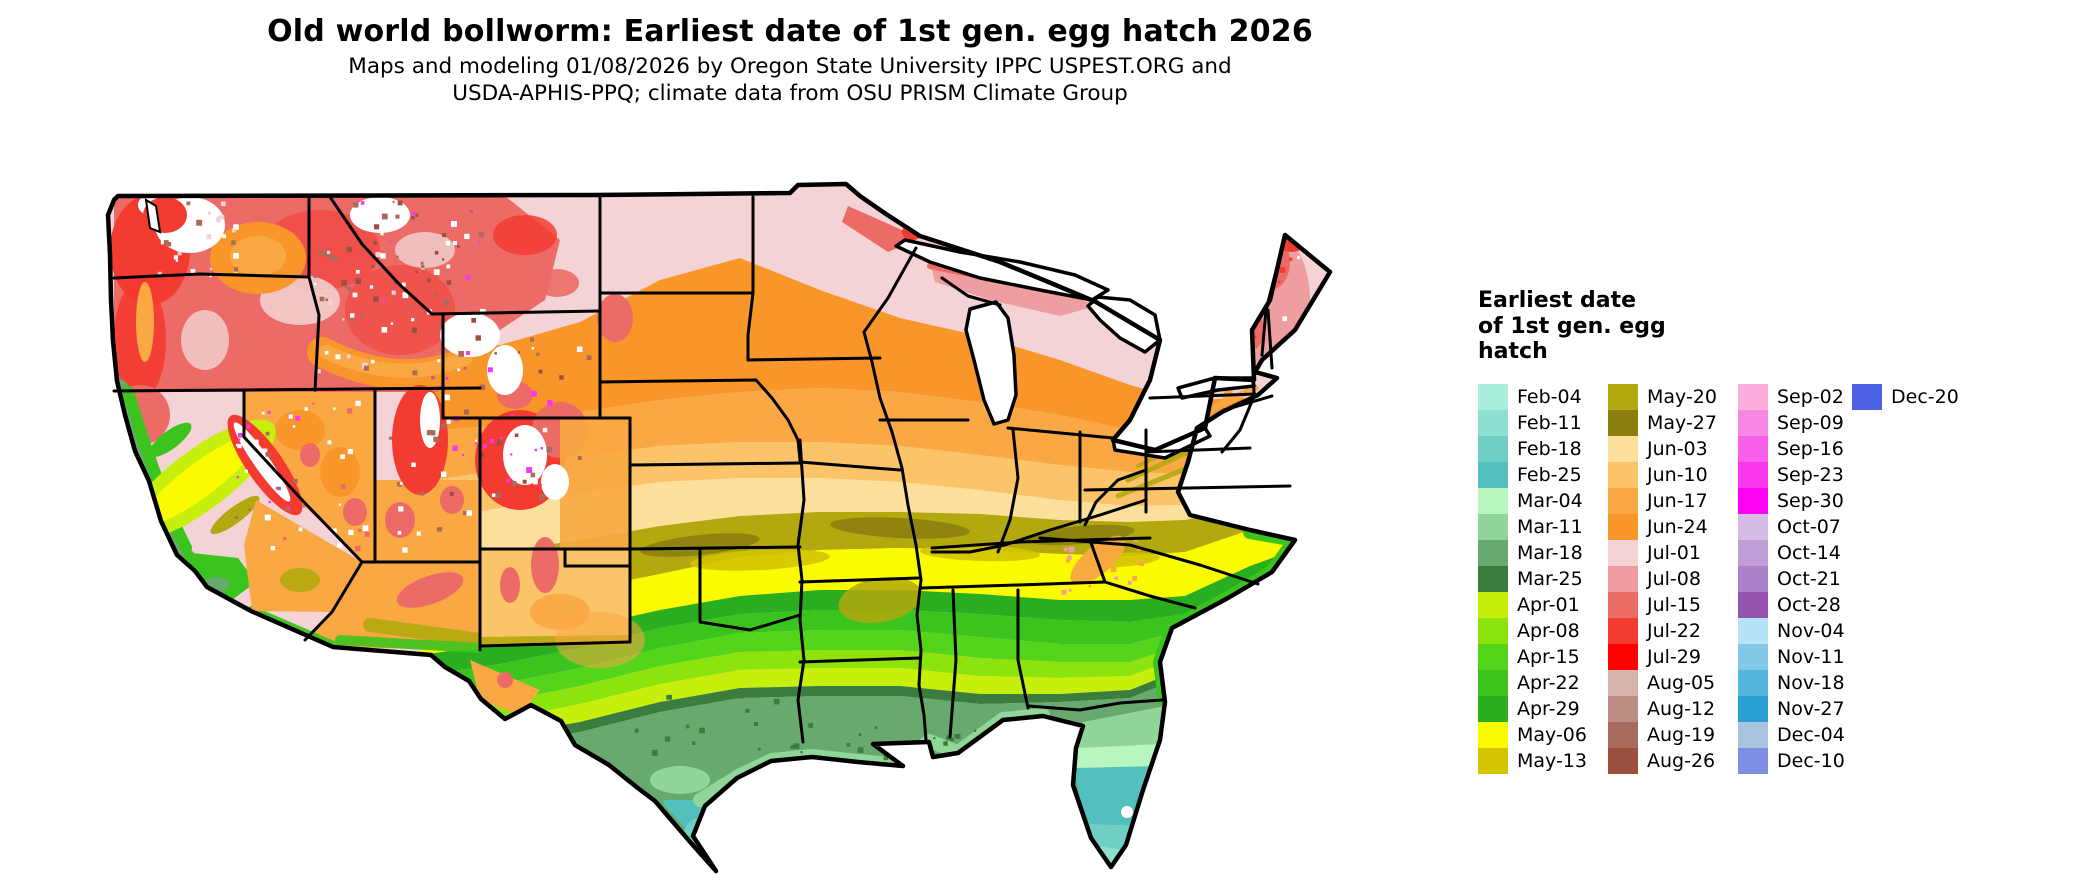 The height and width of the screenshot is (896, 2100). I want to click on legend-label: Sep-02, so click(1810, 397).